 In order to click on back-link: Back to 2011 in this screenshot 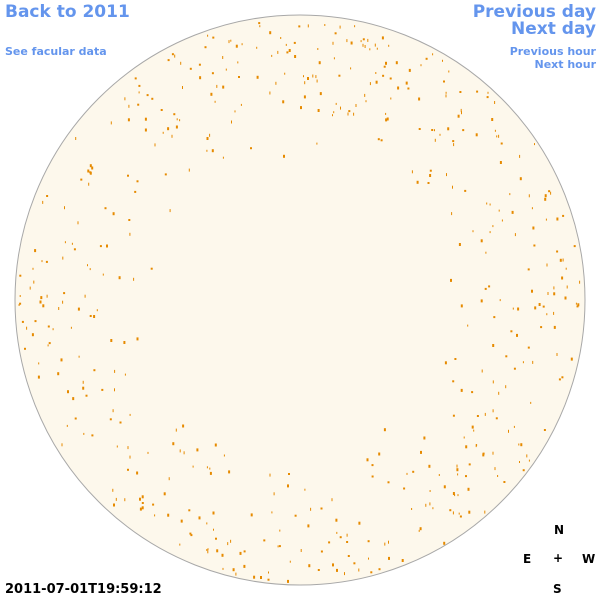, I will do `click(67, 12)`.